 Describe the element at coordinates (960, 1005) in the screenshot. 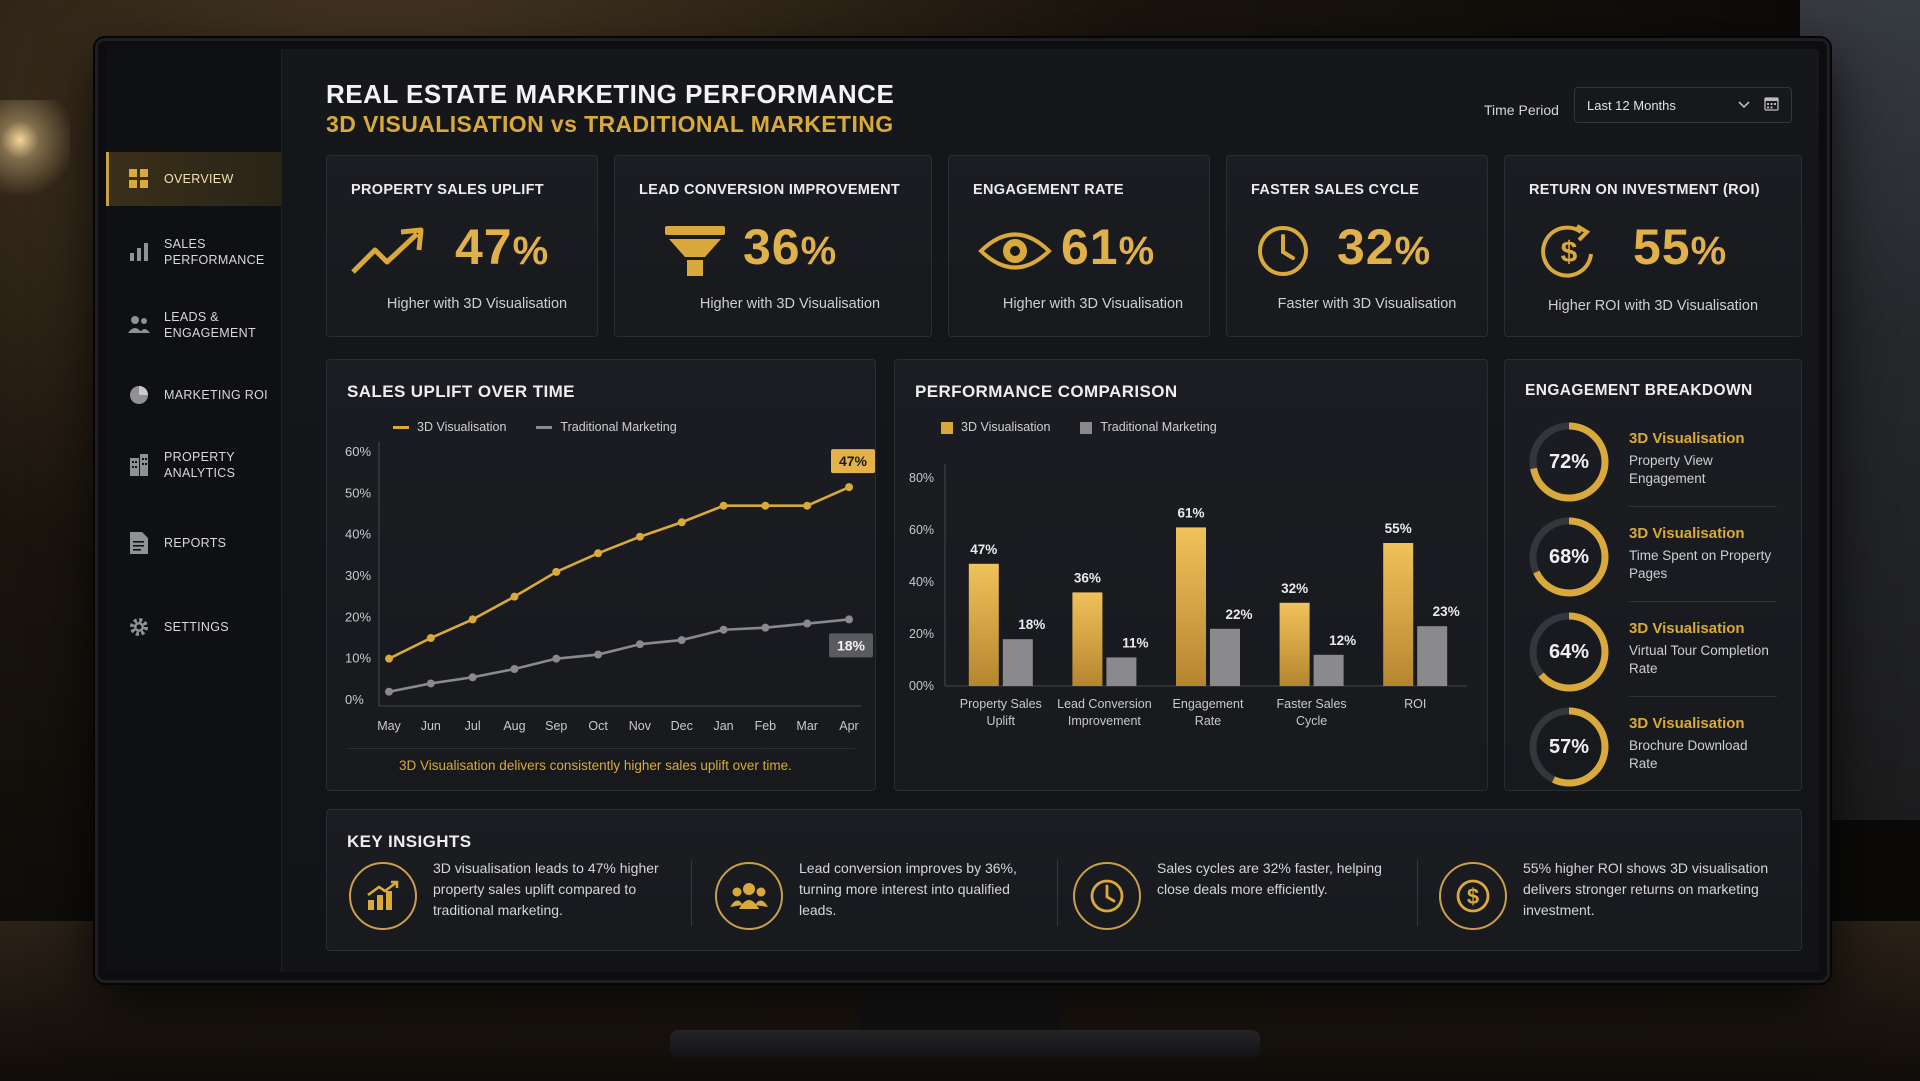

I see `monitor-stand` at that location.